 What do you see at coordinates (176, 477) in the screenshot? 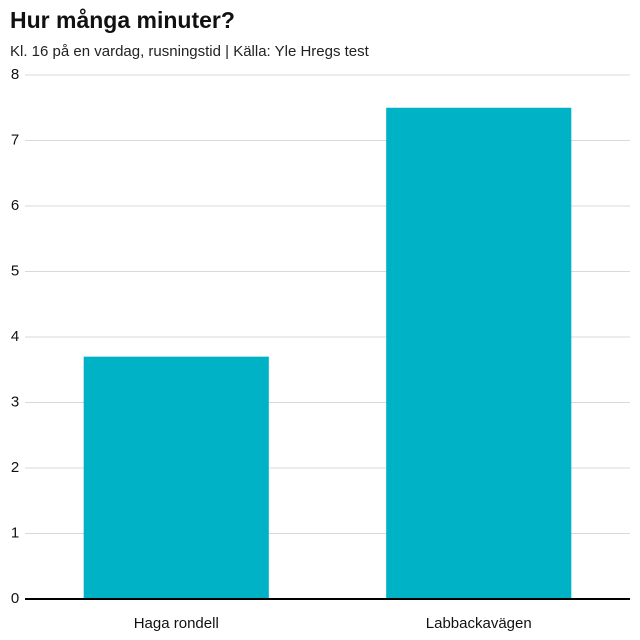
I see `bar` at bounding box center [176, 477].